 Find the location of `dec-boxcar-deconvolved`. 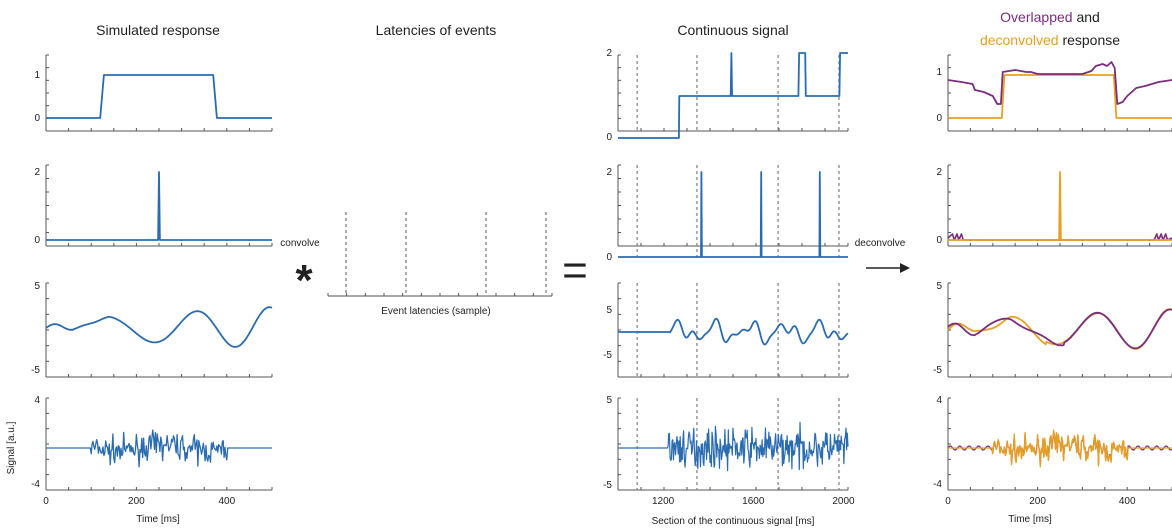

dec-boxcar-deconvolved is located at coordinates (1060, 96).